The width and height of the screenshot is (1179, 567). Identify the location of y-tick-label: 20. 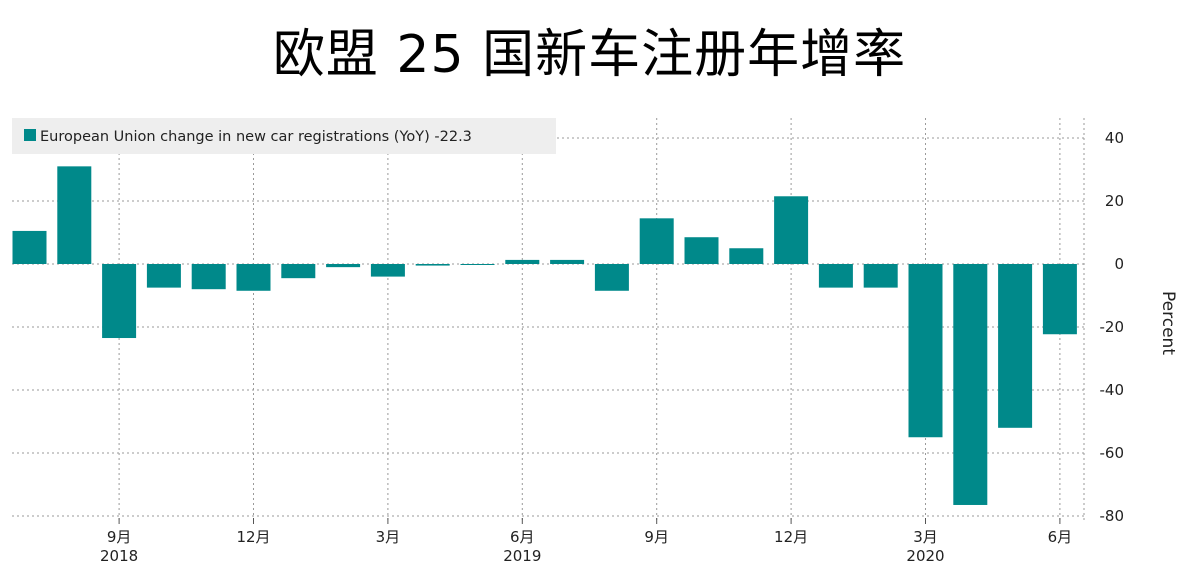
(1114, 201).